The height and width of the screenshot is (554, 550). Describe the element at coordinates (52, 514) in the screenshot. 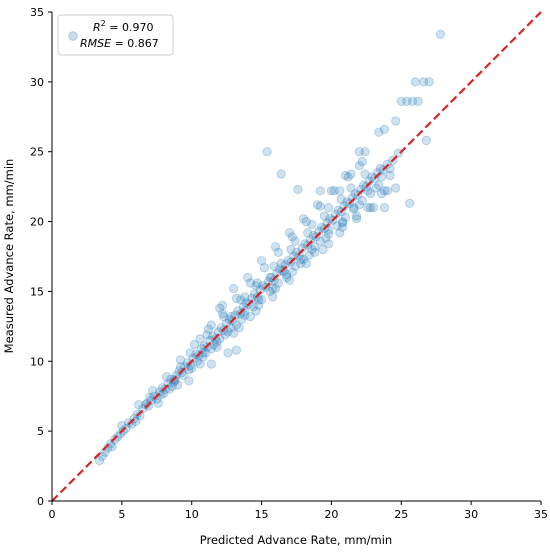

I see `x-tick-label: 0` at that location.